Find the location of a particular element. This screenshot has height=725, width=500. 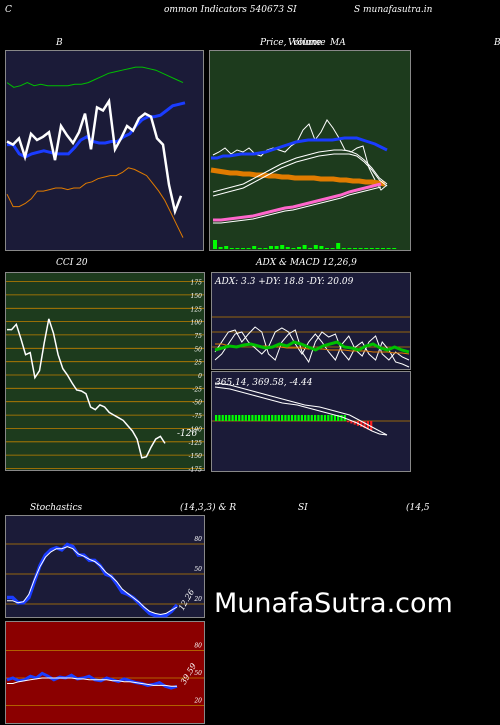

bb-upper-band is located at coordinates (95, 77).